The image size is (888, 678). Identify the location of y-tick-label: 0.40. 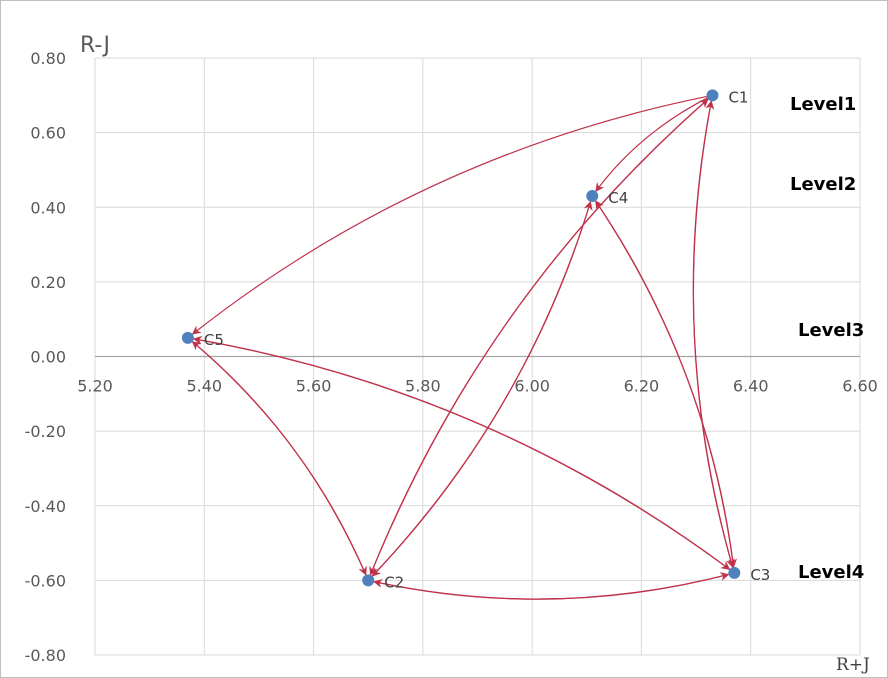
(48, 207).